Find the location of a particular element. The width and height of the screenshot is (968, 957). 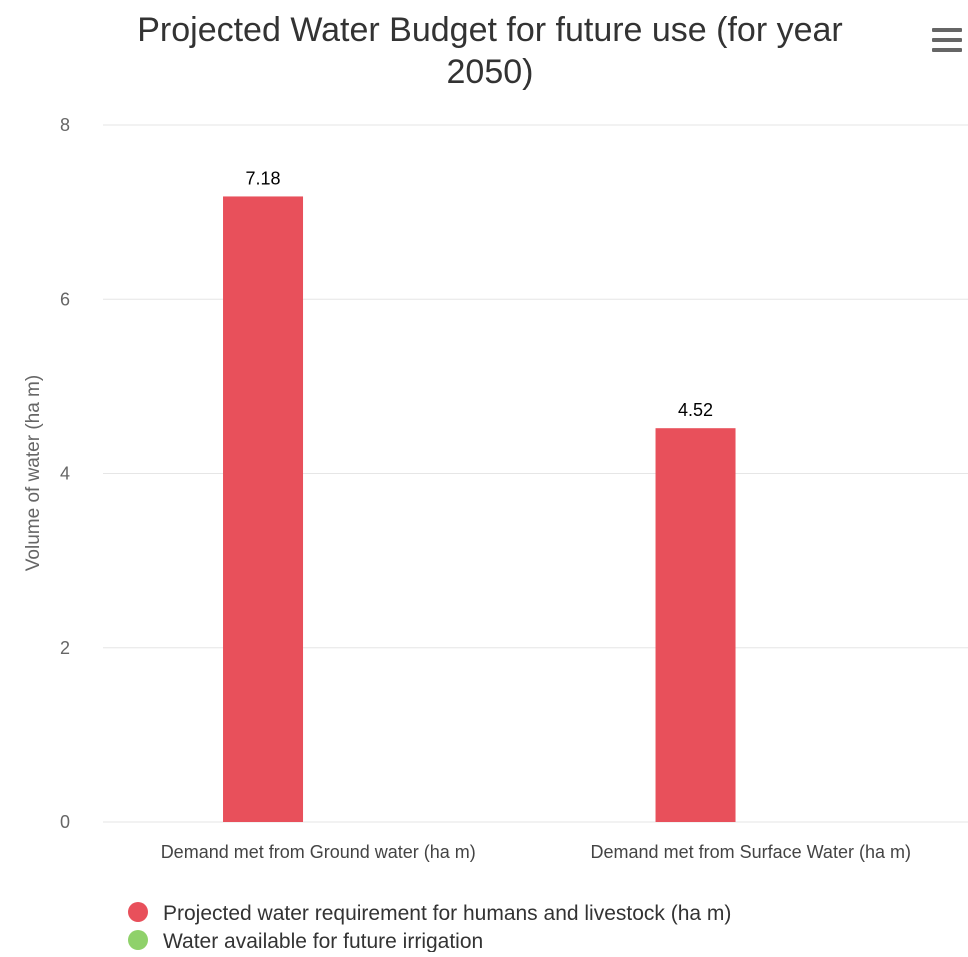

data-label-1-1: 7.18 is located at coordinates (263, 178).